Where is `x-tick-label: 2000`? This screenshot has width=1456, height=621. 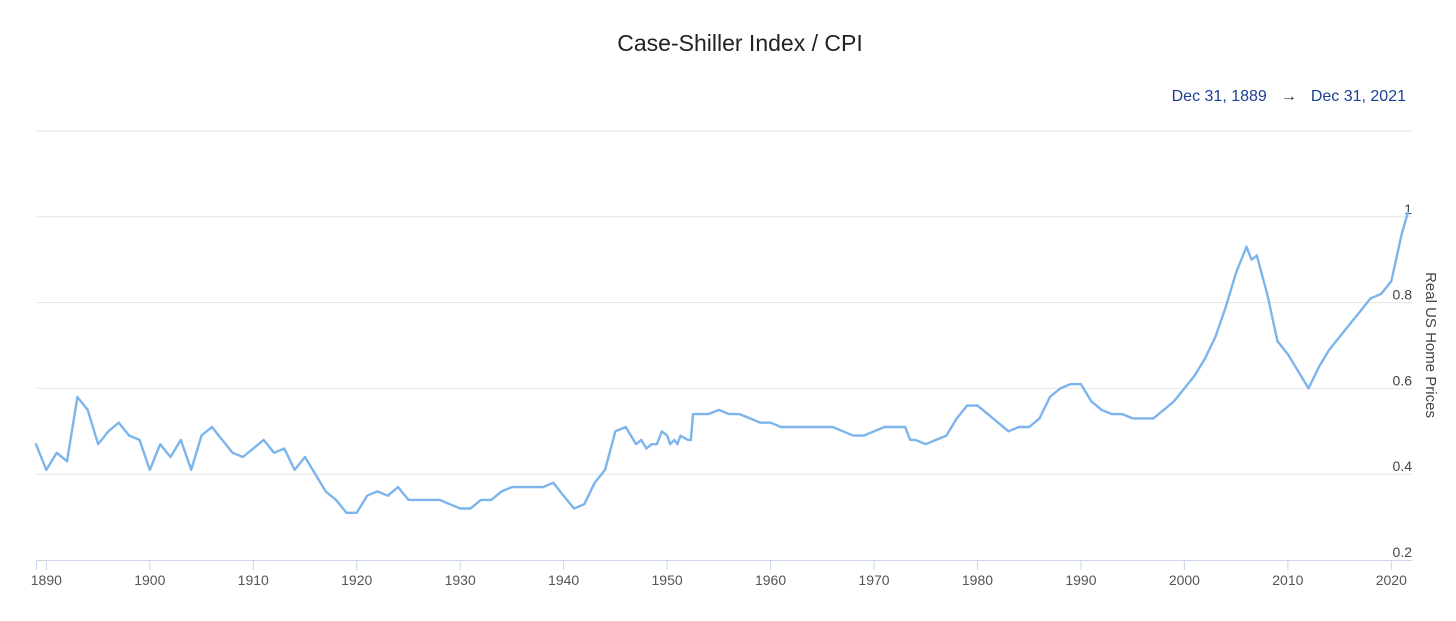
x-tick-label: 2000 is located at coordinates (1184, 580).